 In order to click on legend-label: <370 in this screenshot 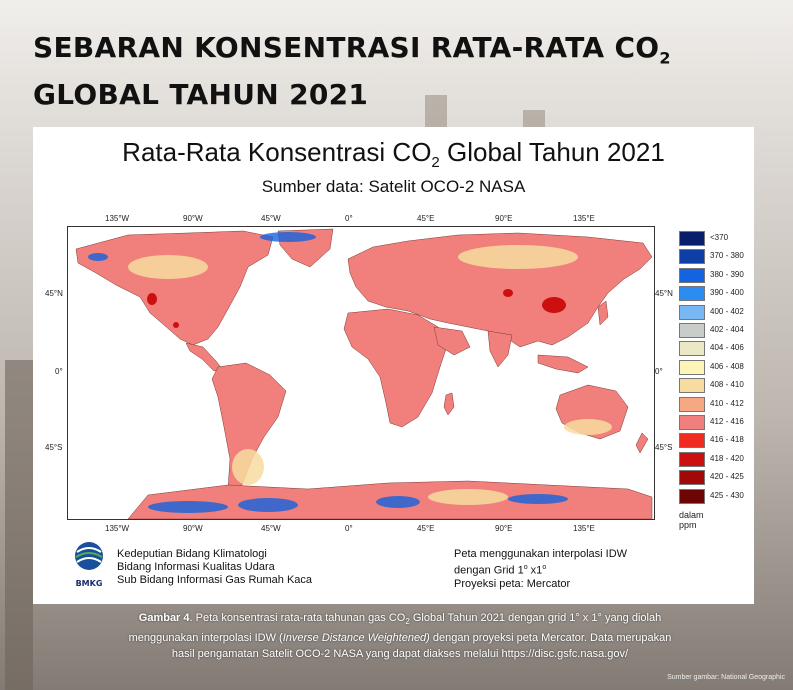, I will do `click(719, 237)`.